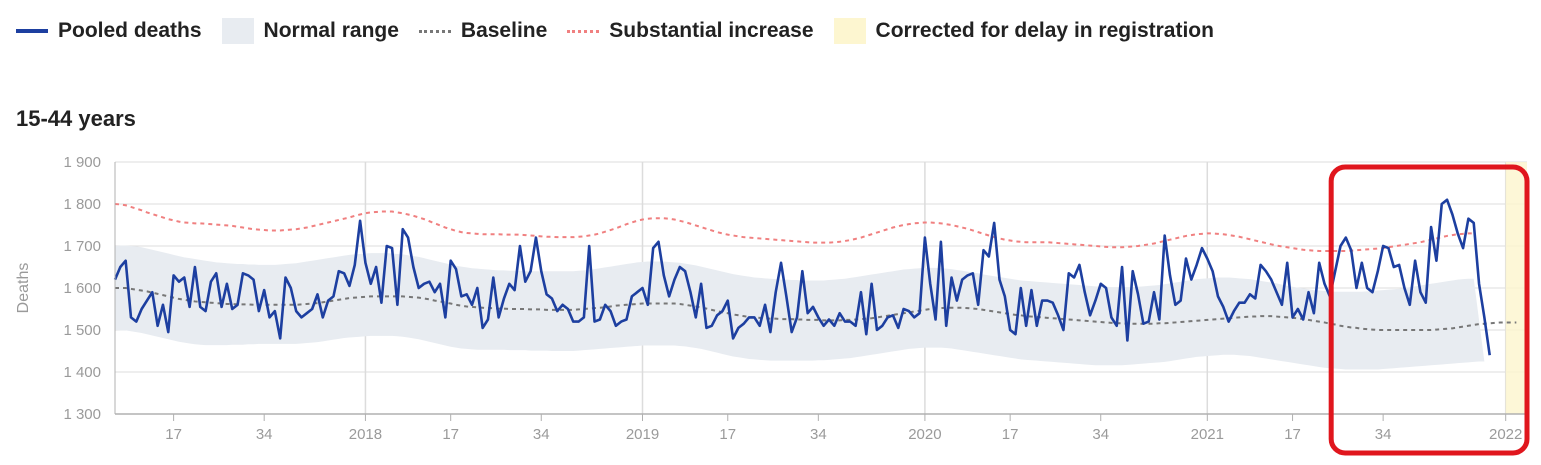 Image resolution: width=1541 pixels, height=465 pixels. Describe the element at coordinates (130, 30) in the screenshot. I see `legend-label-pooled: Pooled deaths` at that location.